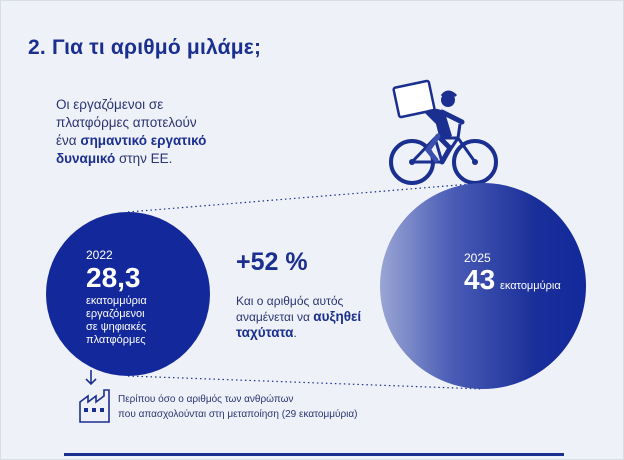 This screenshot has width=624, height=460. I want to click on intro-line-4-post: στην ΕΕ., so click(144, 158).